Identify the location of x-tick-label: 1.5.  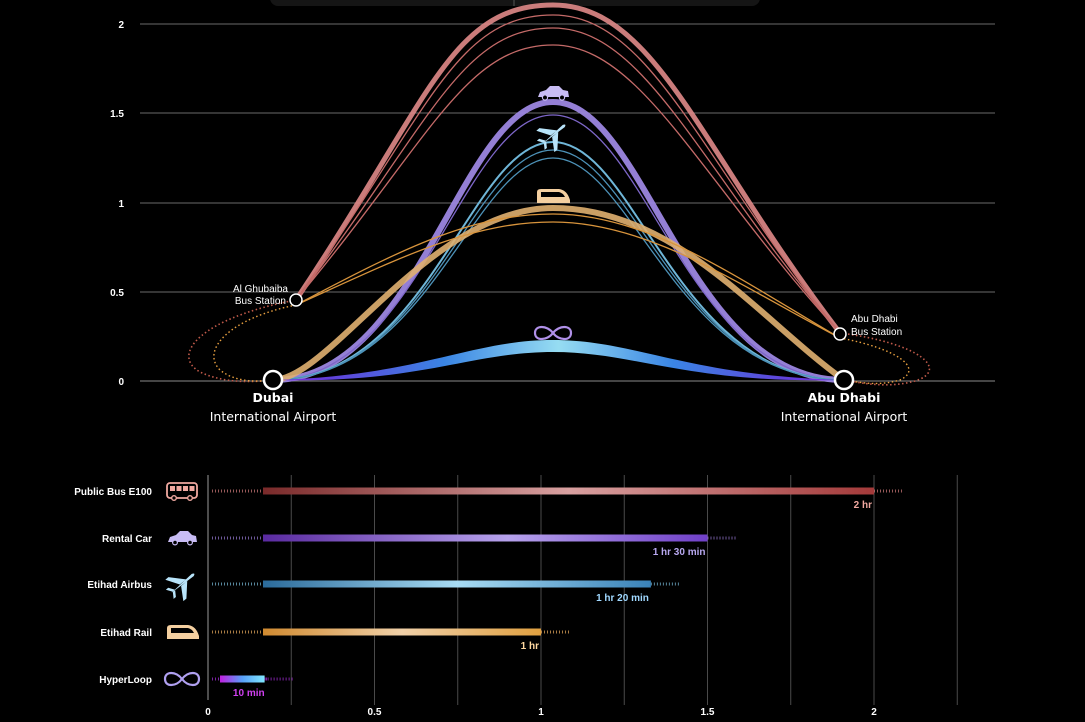
(708, 712).